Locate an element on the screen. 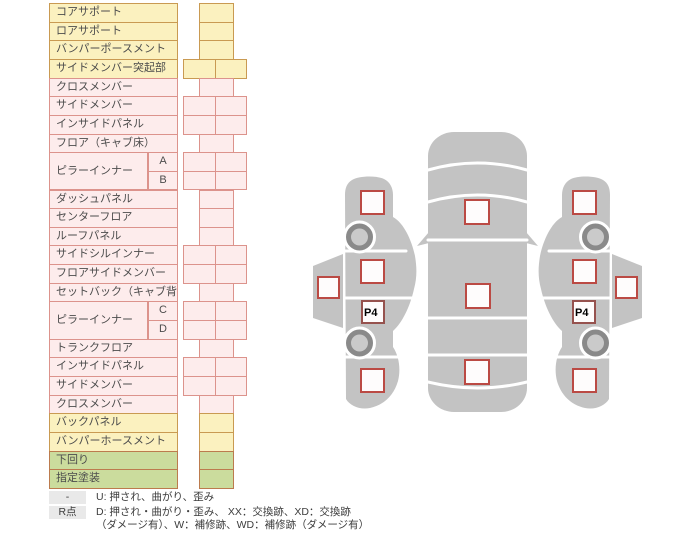 Image resolution: width=692 pixels, height=535 pixels. legend-badge: R点 is located at coordinates (67, 512).